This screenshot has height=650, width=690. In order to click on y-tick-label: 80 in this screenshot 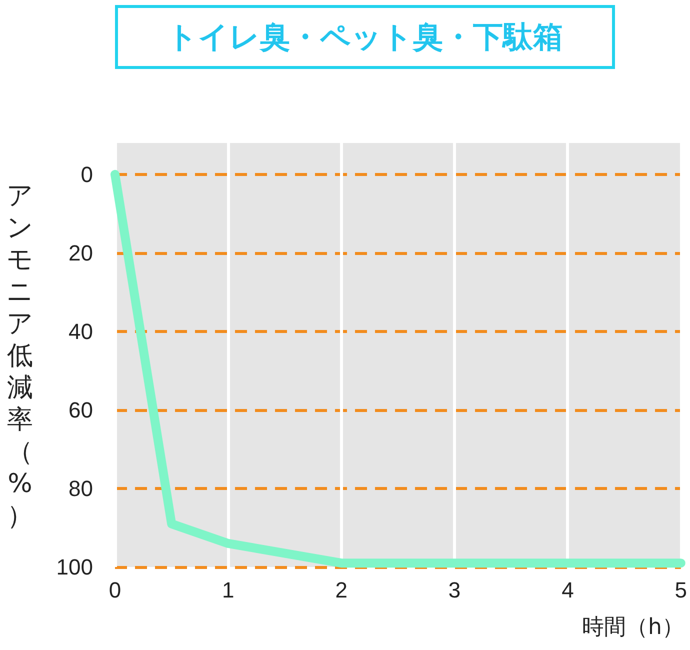, I will do `click(80, 488)`.